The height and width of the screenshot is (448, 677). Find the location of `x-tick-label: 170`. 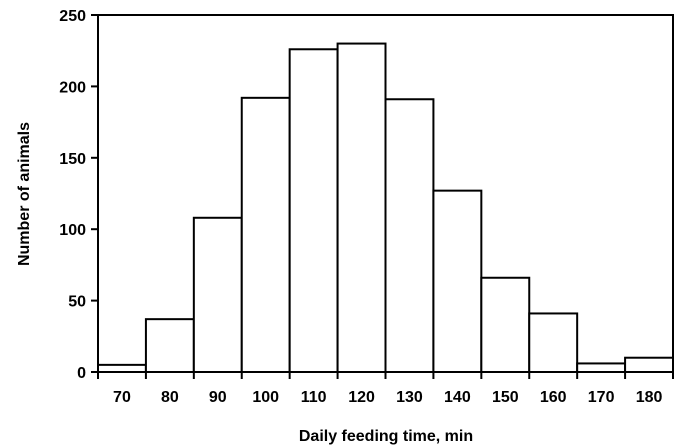

x-tick-label: 170 is located at coordinates (601, 397).